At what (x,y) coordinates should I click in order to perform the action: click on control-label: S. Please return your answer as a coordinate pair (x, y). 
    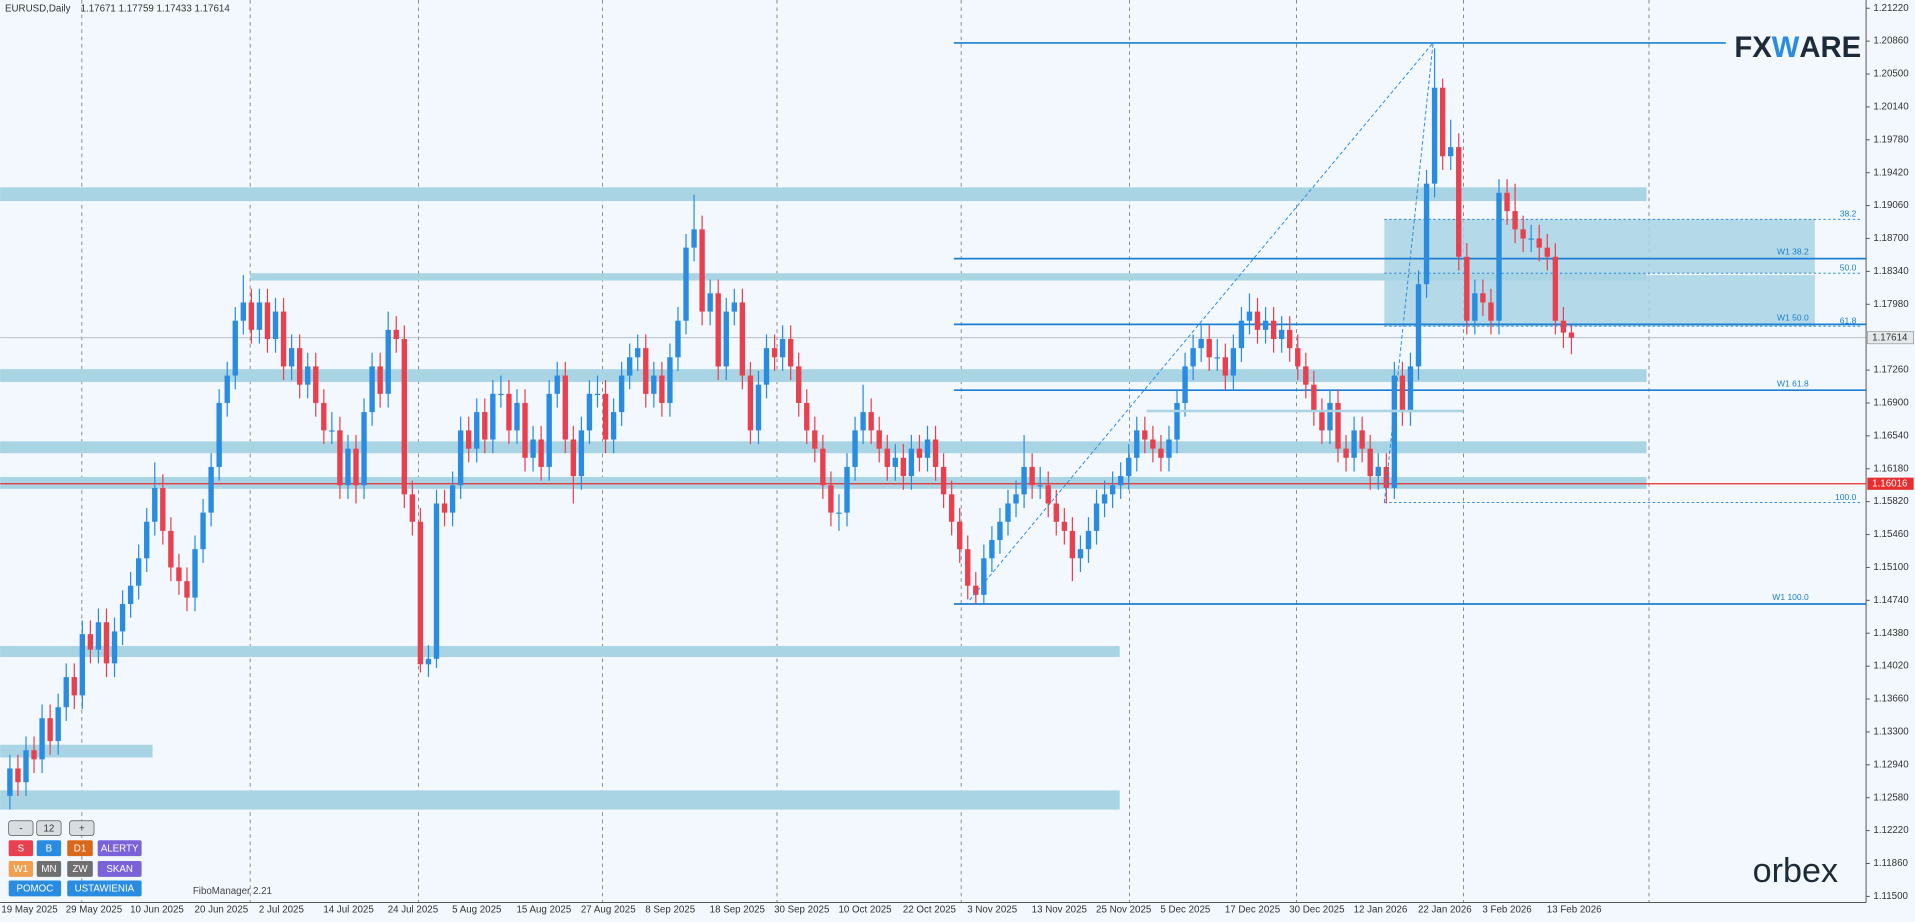
    Looking at the image, I should click on (21, 848).